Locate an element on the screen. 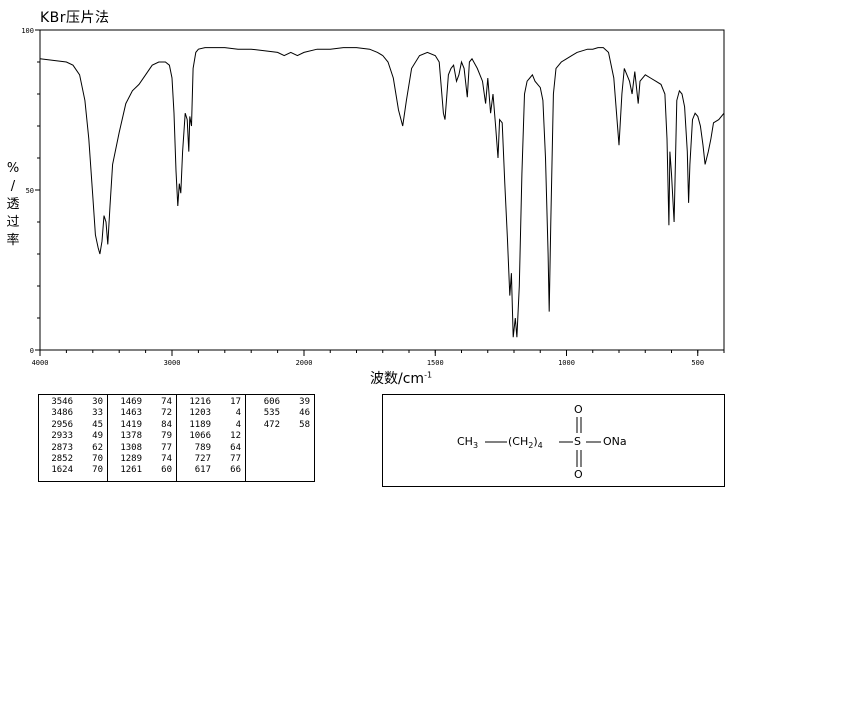  peak-entry: 3546 30 is located at coordinates (73, 402).